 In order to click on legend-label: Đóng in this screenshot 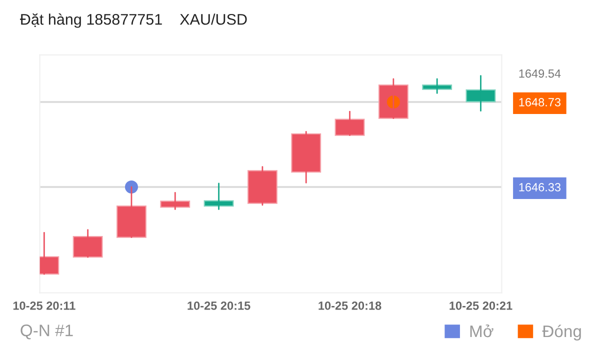, I will do `click(561, 332)`.